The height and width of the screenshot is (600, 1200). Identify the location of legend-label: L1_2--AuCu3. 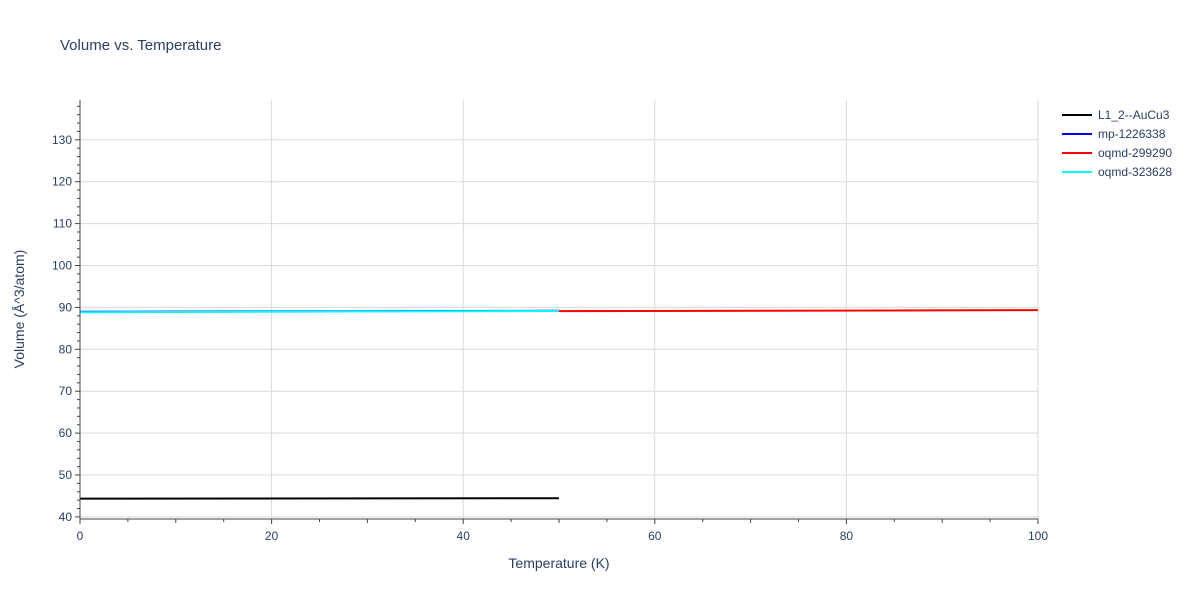
(1134, 115).